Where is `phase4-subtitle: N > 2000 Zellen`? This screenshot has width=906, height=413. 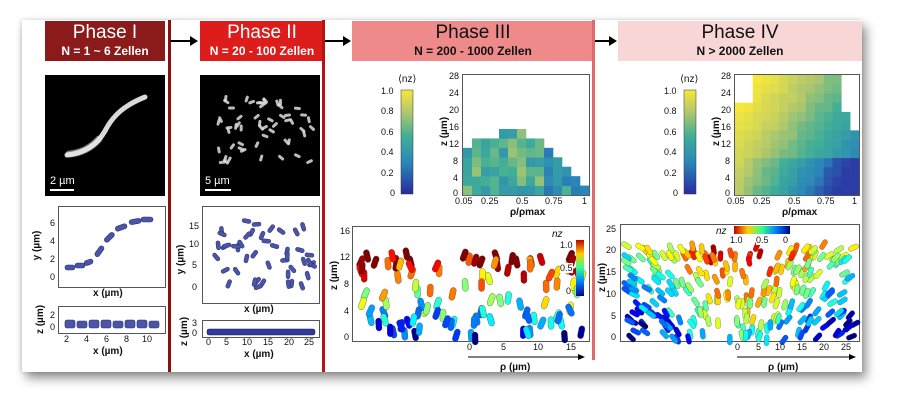 phase4-subtitle: N > 2000 Zellen is located at coordinates (740, 51).